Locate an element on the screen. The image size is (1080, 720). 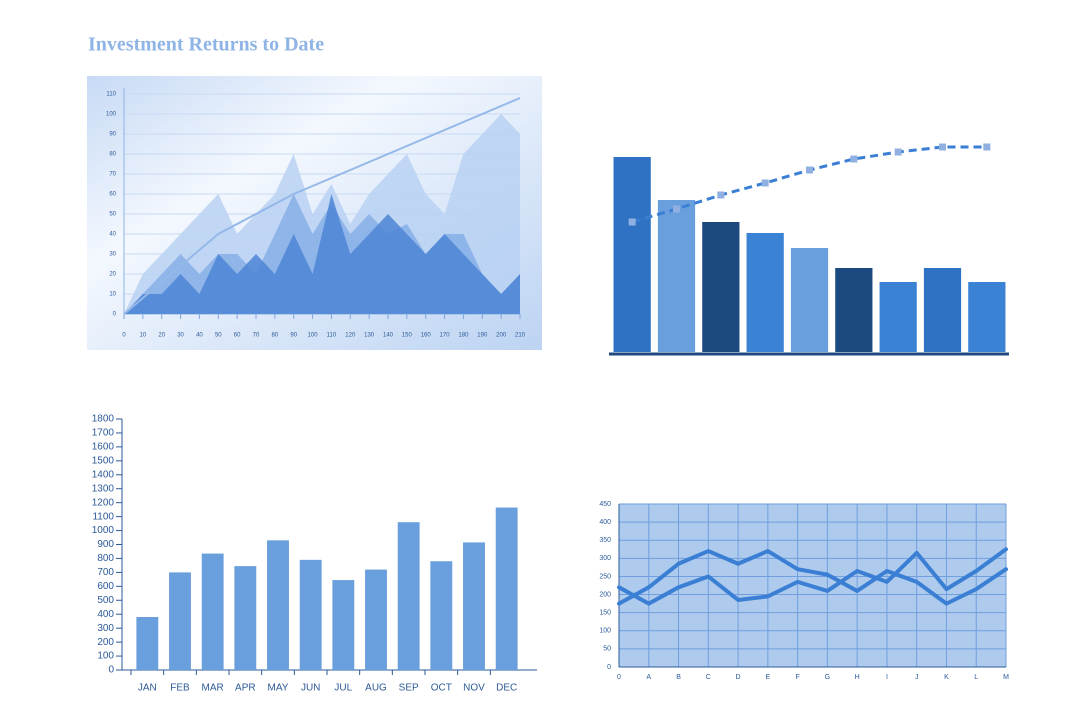
x-tick-label: 0 is located at coordinates (124, 336).